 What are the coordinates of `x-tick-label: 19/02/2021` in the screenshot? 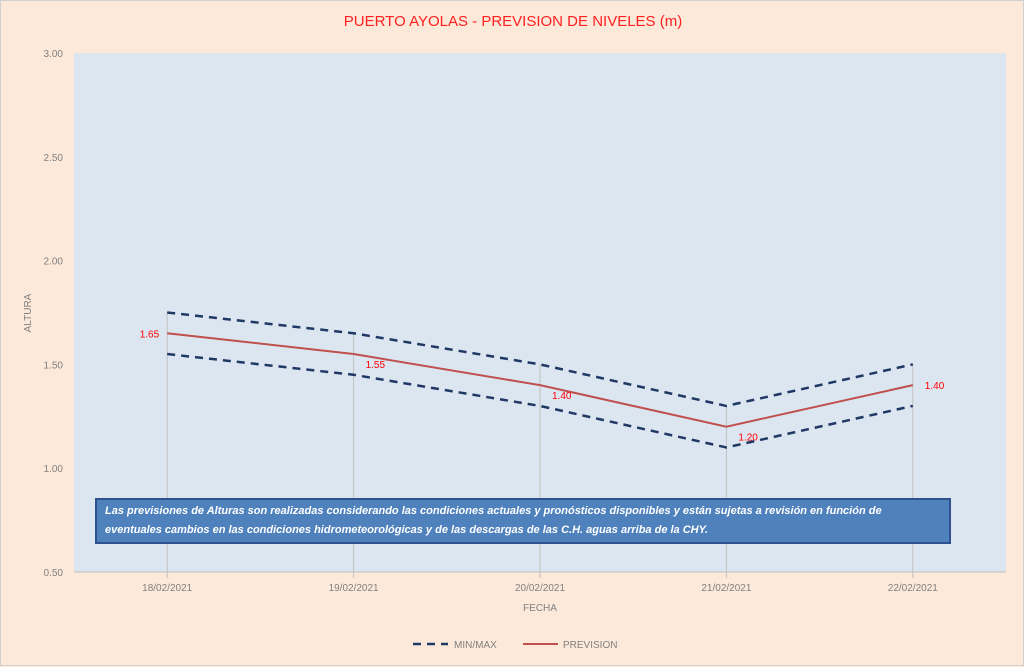 It's located at (354, 588).